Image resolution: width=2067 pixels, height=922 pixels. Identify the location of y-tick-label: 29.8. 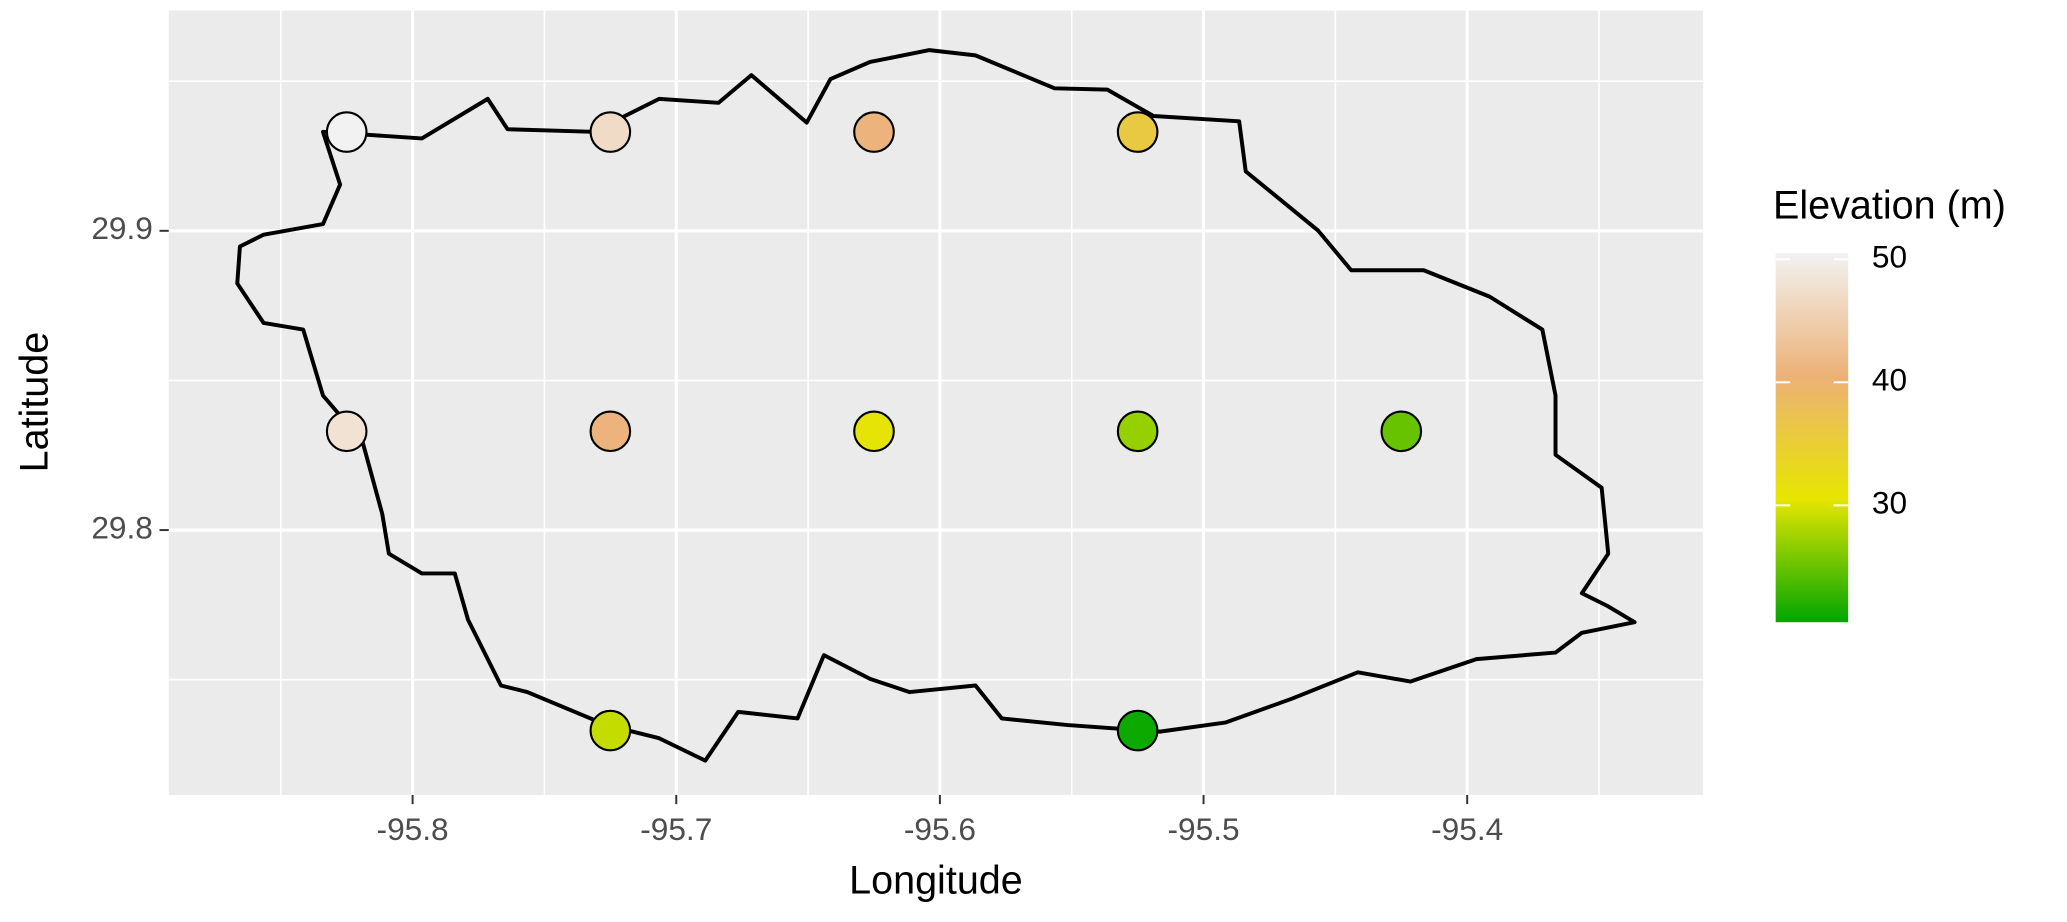
(122, 527).